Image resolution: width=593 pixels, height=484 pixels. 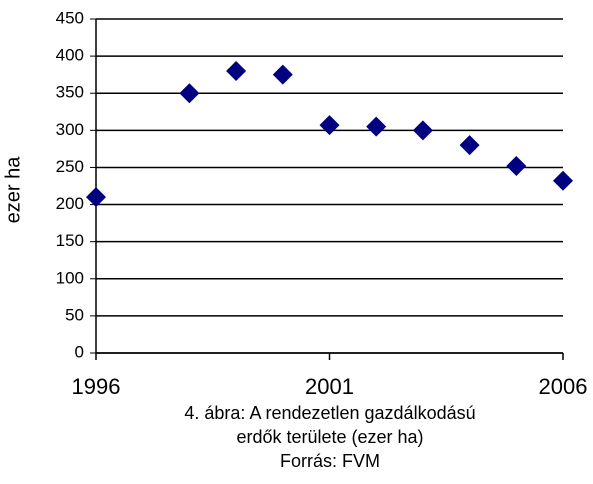 What do you see at coordinates (79, 351) in the screenshot?
I see `y-tick-label: 0` at bounding box center [79, 351].